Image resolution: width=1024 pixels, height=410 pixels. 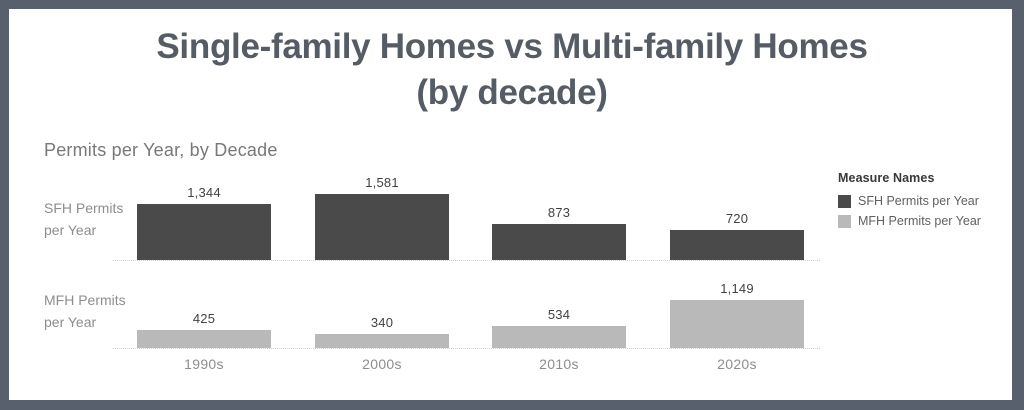 What do you see at coordinates (737, 218) in the screenshot?
I see `value-label-sfh-permits-per-year-2020s: 720` at bounding box center [737, 218].